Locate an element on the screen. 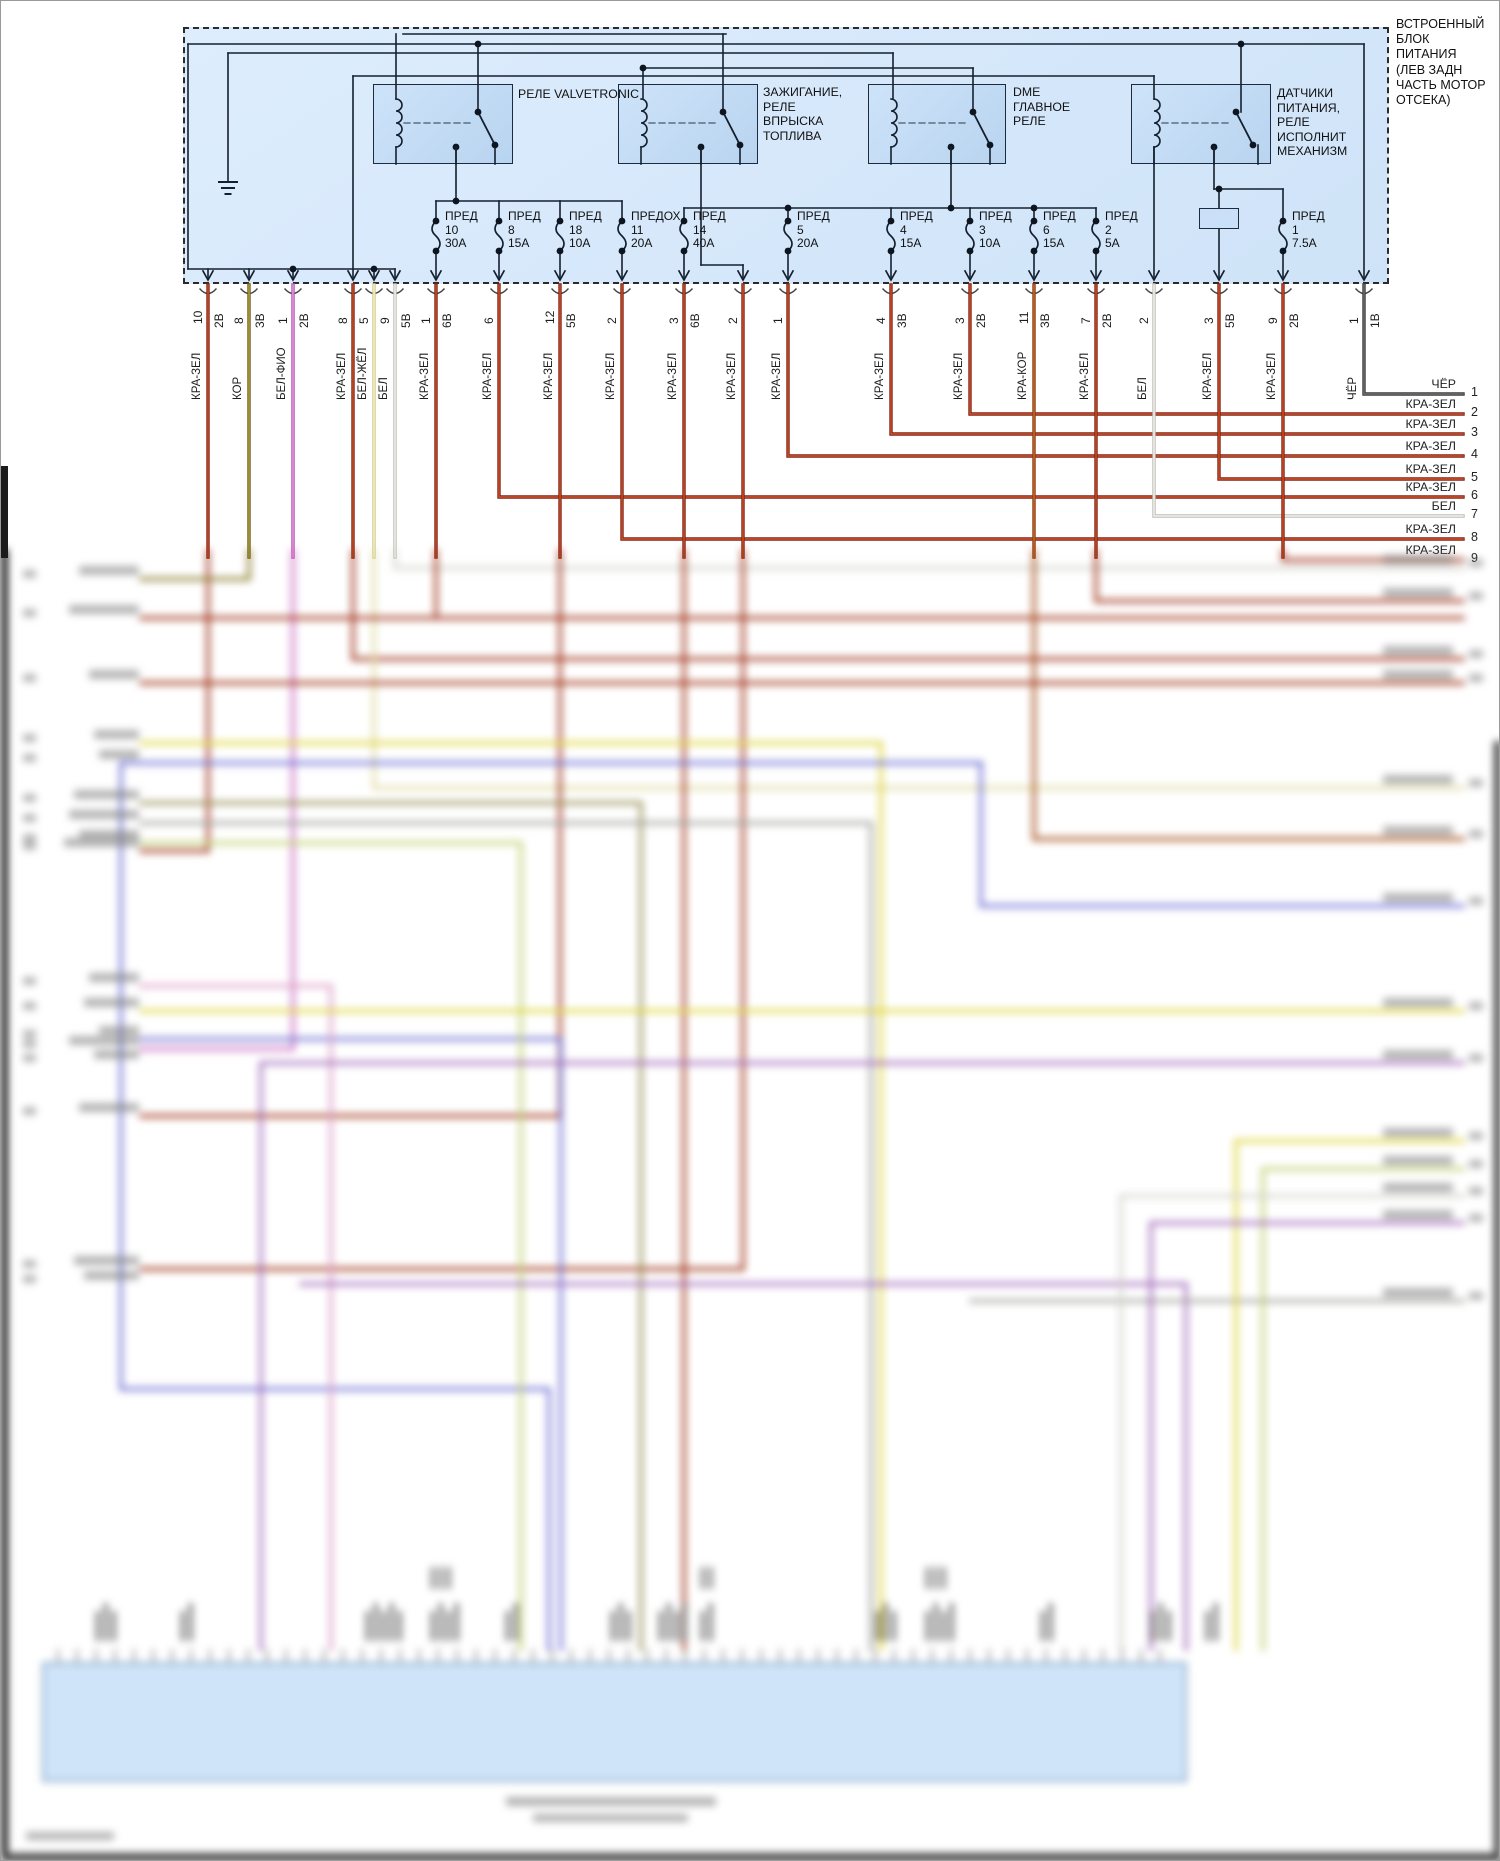 The height and width of the screenshot is (1861, 1500). fuse-label: ПРЕД 18 10A is located at coordinates (600, 230).